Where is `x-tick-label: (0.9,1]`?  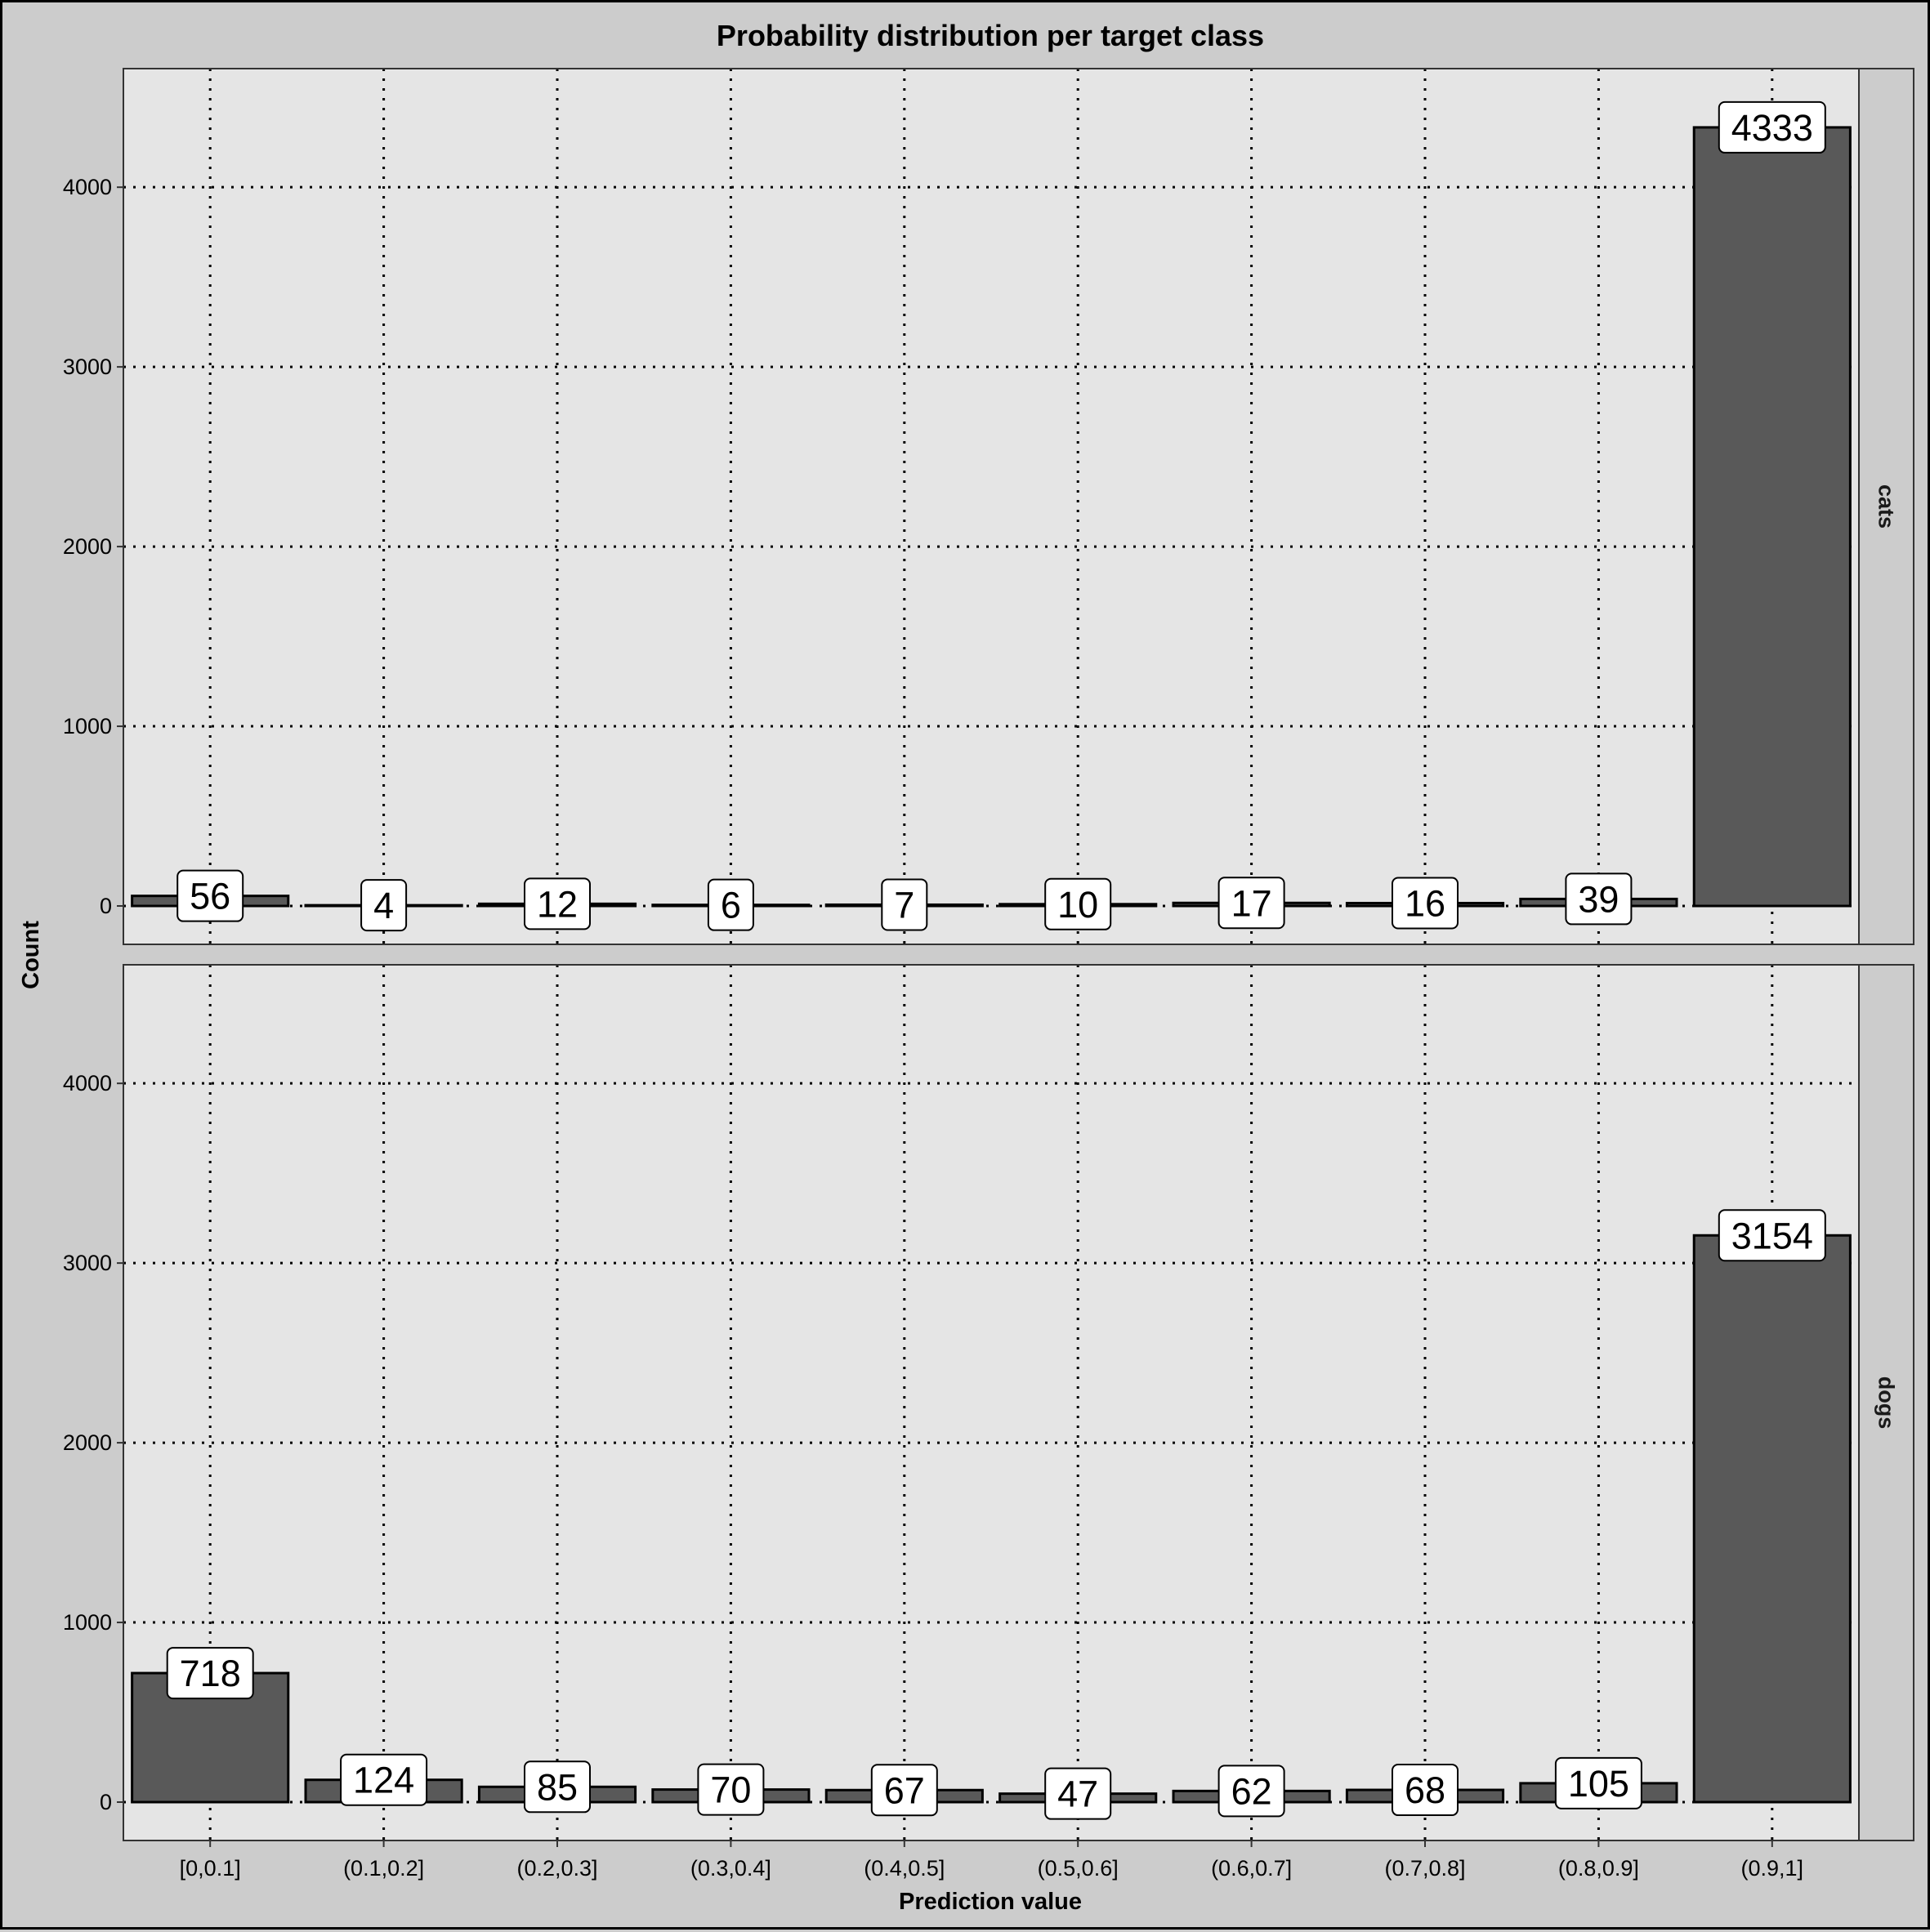 x-tick-label: (0.9,1] is located at coordinates (1772, 1869).